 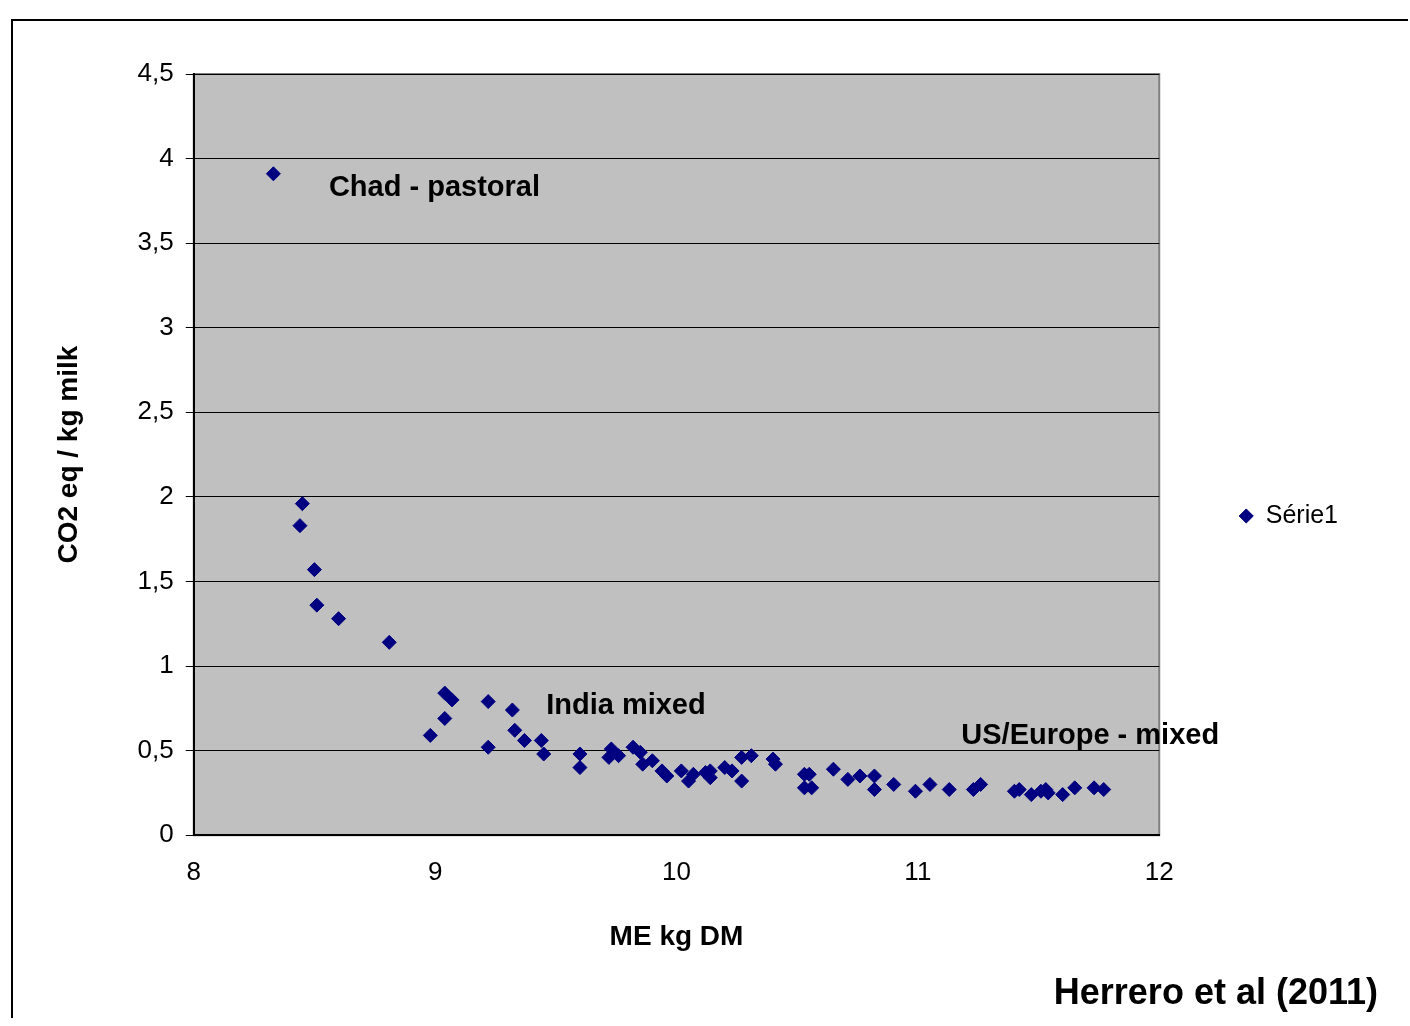 What do you see at coordinates (155, 241) in the screenshot?
I see `y-tick-label: 3,5` at bounding box center [155, 241].